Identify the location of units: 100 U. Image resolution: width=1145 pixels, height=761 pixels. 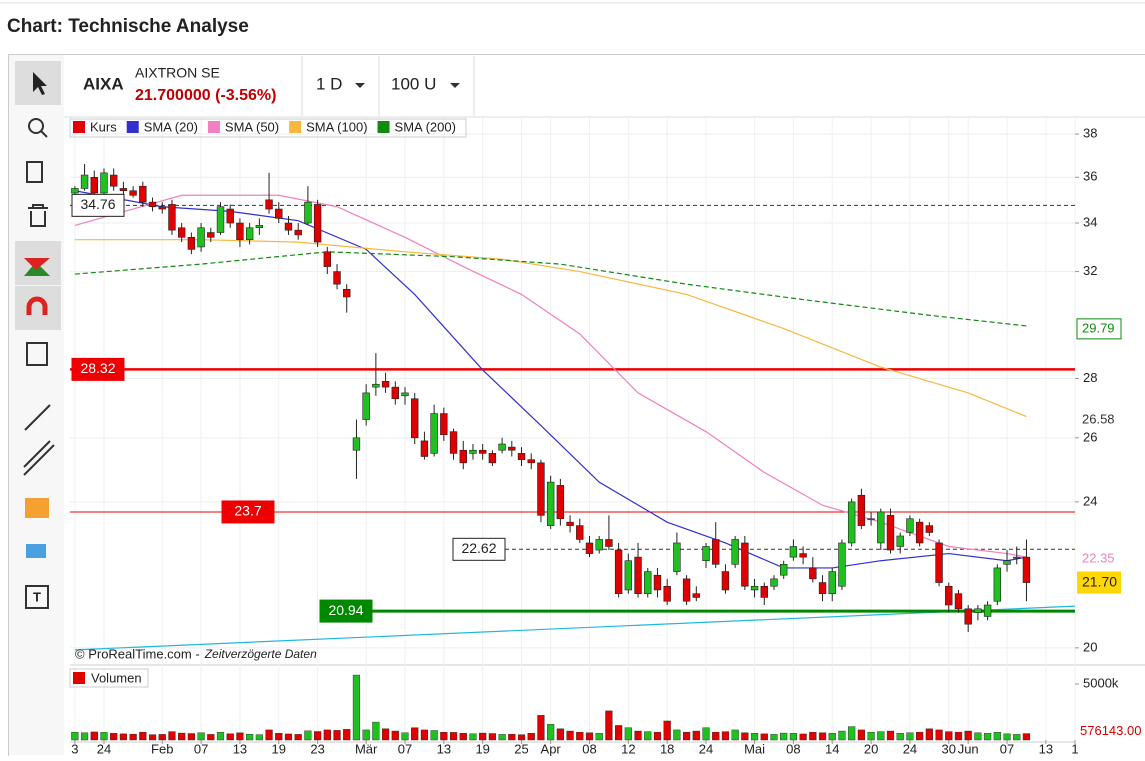
(413, 83).